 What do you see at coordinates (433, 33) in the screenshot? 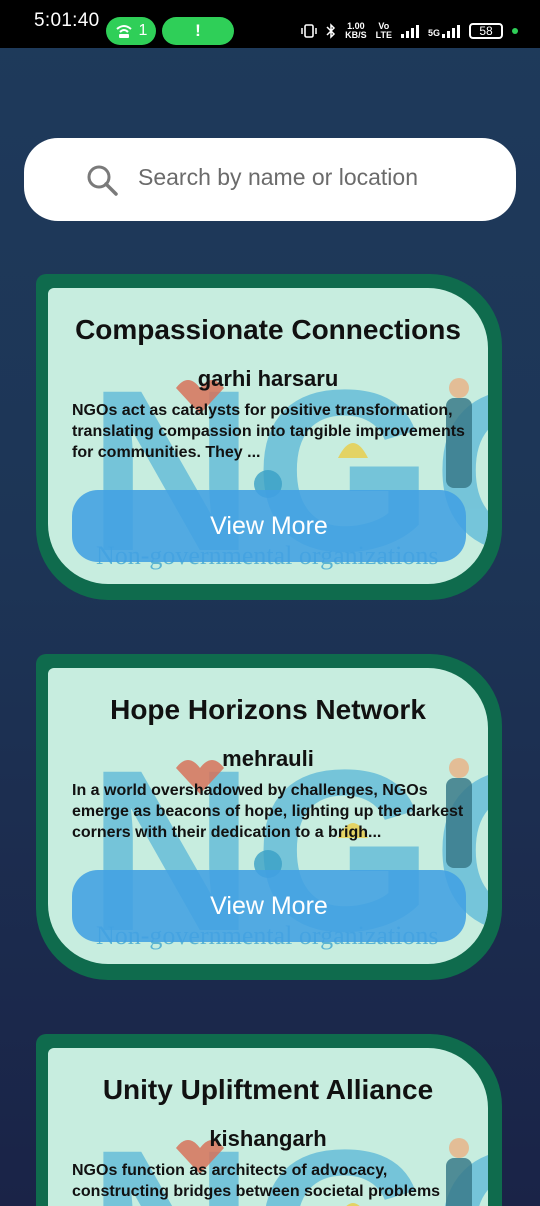
I see `net-5g-label: 5G` at bounding box center [433, 33].